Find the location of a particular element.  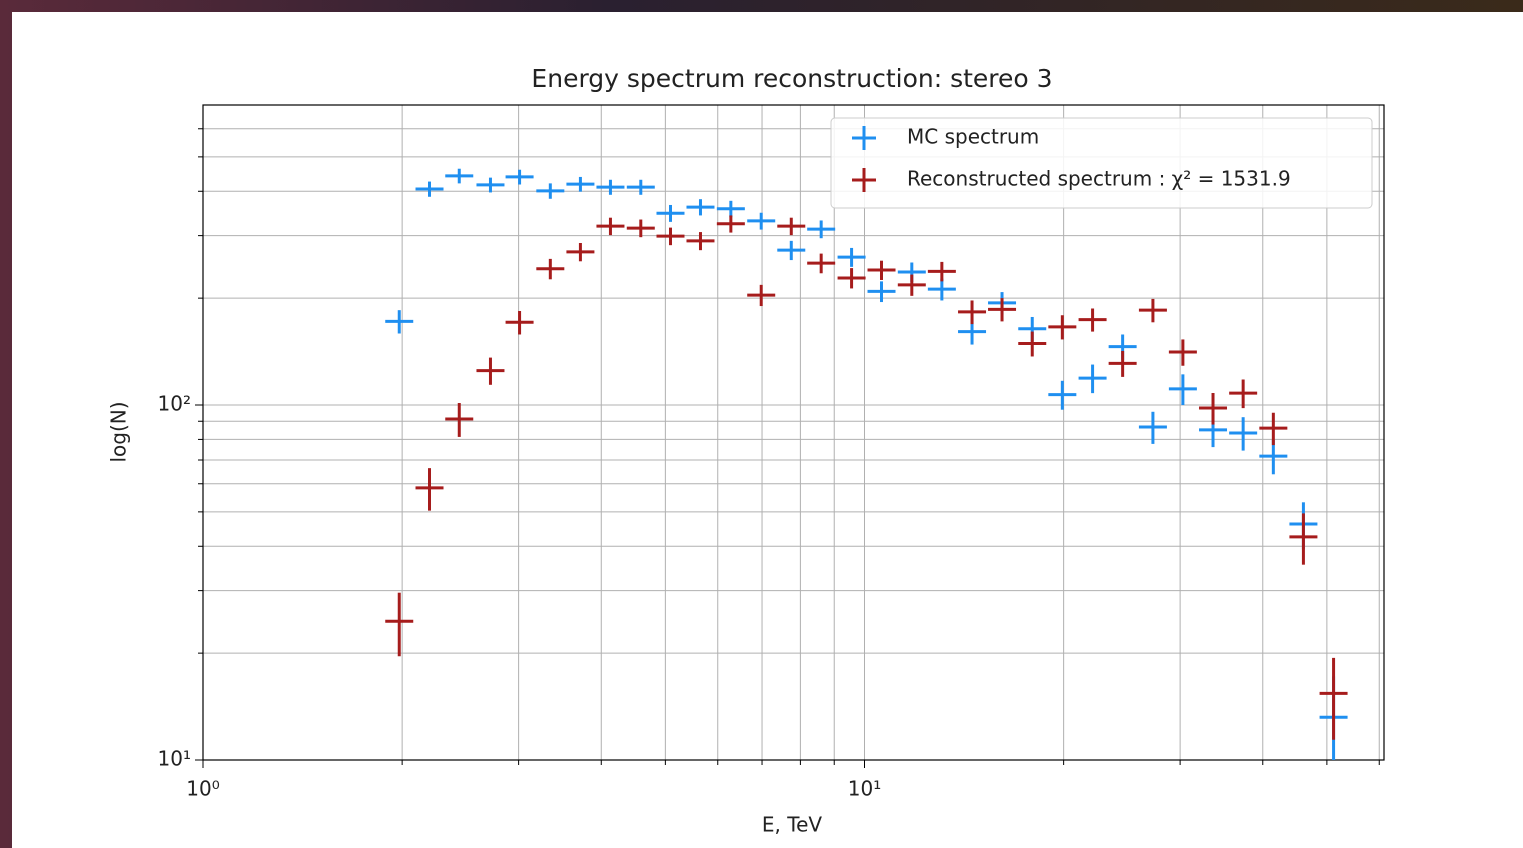

x-axis-label: E, TeV is located at coordinates (792, 825).